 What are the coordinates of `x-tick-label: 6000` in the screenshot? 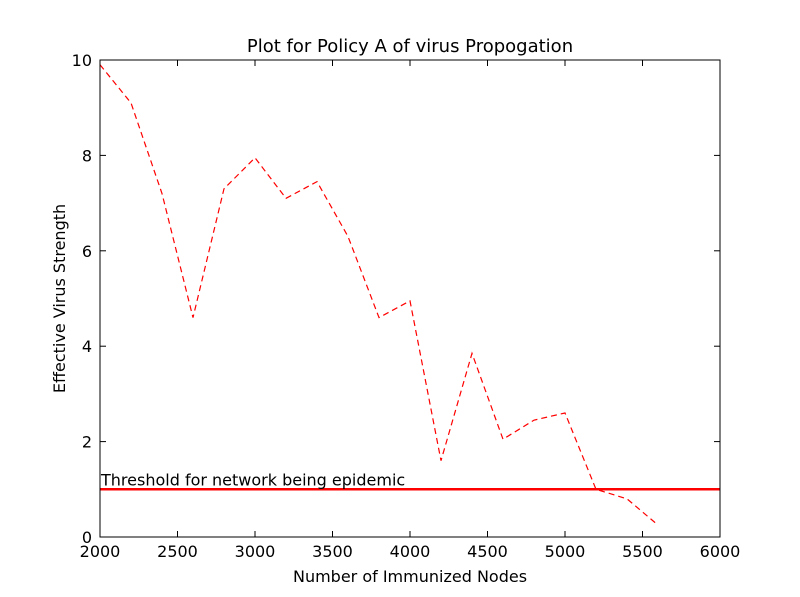 It's located at (720, 551).